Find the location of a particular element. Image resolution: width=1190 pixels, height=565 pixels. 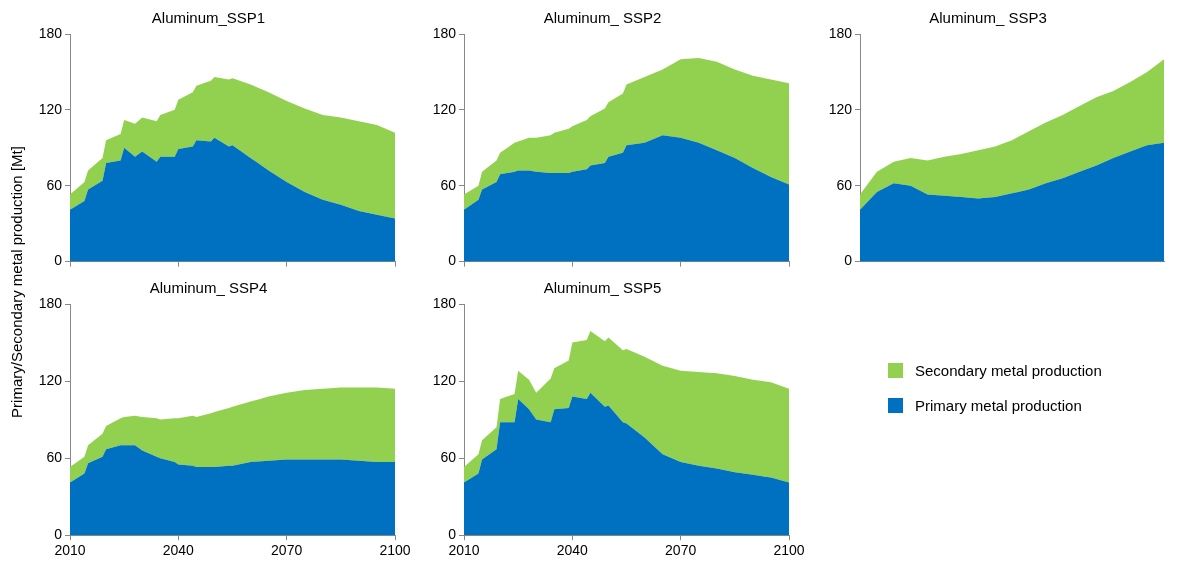

chart-title: Aluminum_ SSP3 is located at coordinates (988, 18).